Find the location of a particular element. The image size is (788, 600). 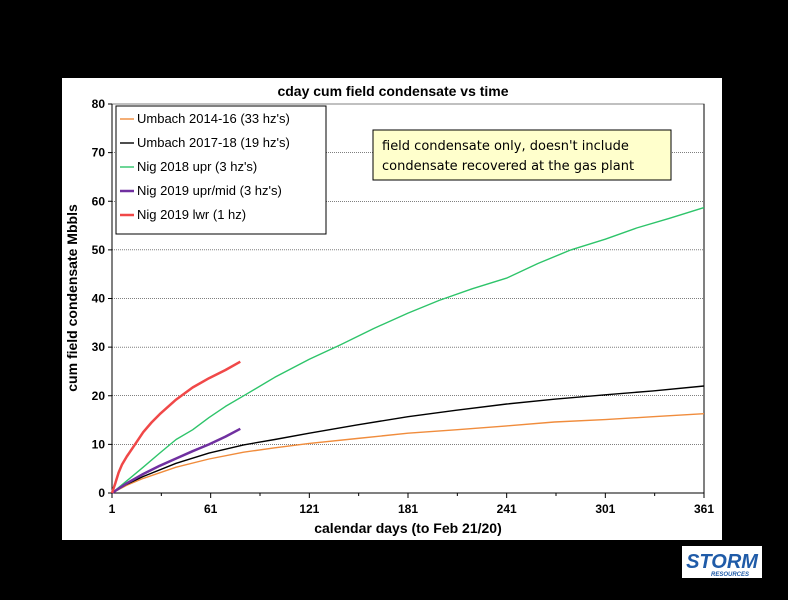

annotation-line-2: condensate recovered at the gas plant is located at coordinates (508, 166).